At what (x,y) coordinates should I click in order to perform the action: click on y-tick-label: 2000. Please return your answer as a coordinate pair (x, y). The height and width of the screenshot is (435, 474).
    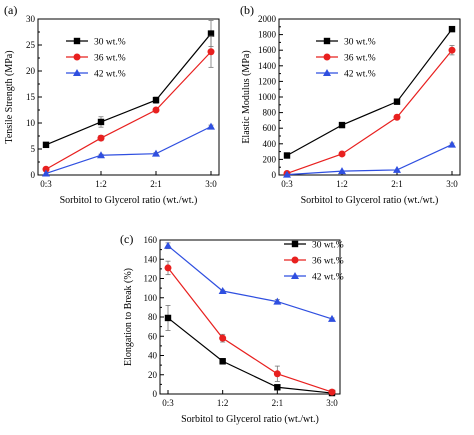
    Looking at the image, I should click on (267, 19).